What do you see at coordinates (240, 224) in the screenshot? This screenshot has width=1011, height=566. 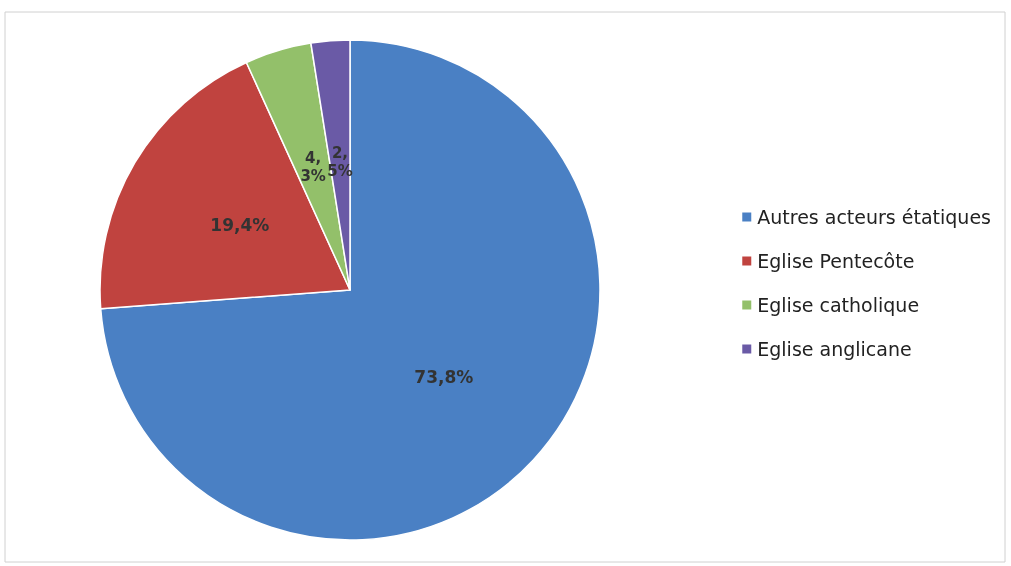 I see `data-label: 19,4%` at bounding box center [240, 224].